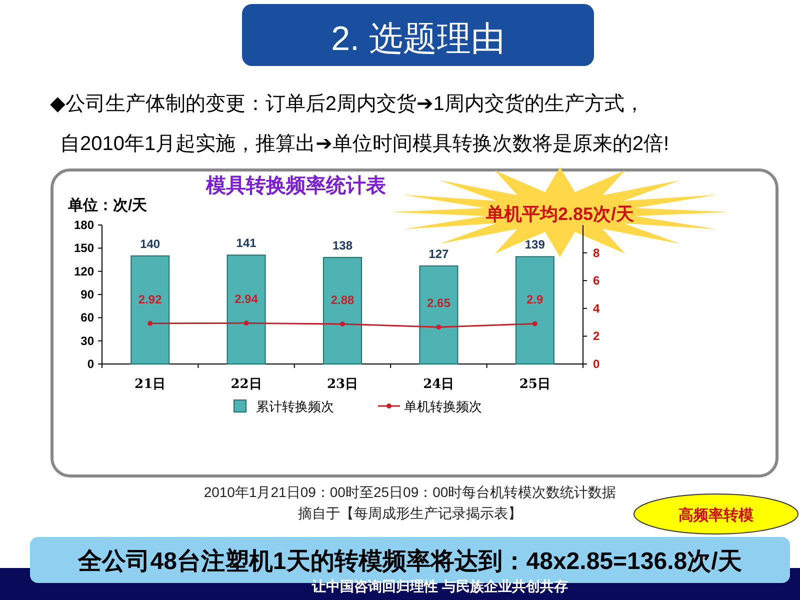  I want to click on y-tick-label: 120, so click(84, 271).